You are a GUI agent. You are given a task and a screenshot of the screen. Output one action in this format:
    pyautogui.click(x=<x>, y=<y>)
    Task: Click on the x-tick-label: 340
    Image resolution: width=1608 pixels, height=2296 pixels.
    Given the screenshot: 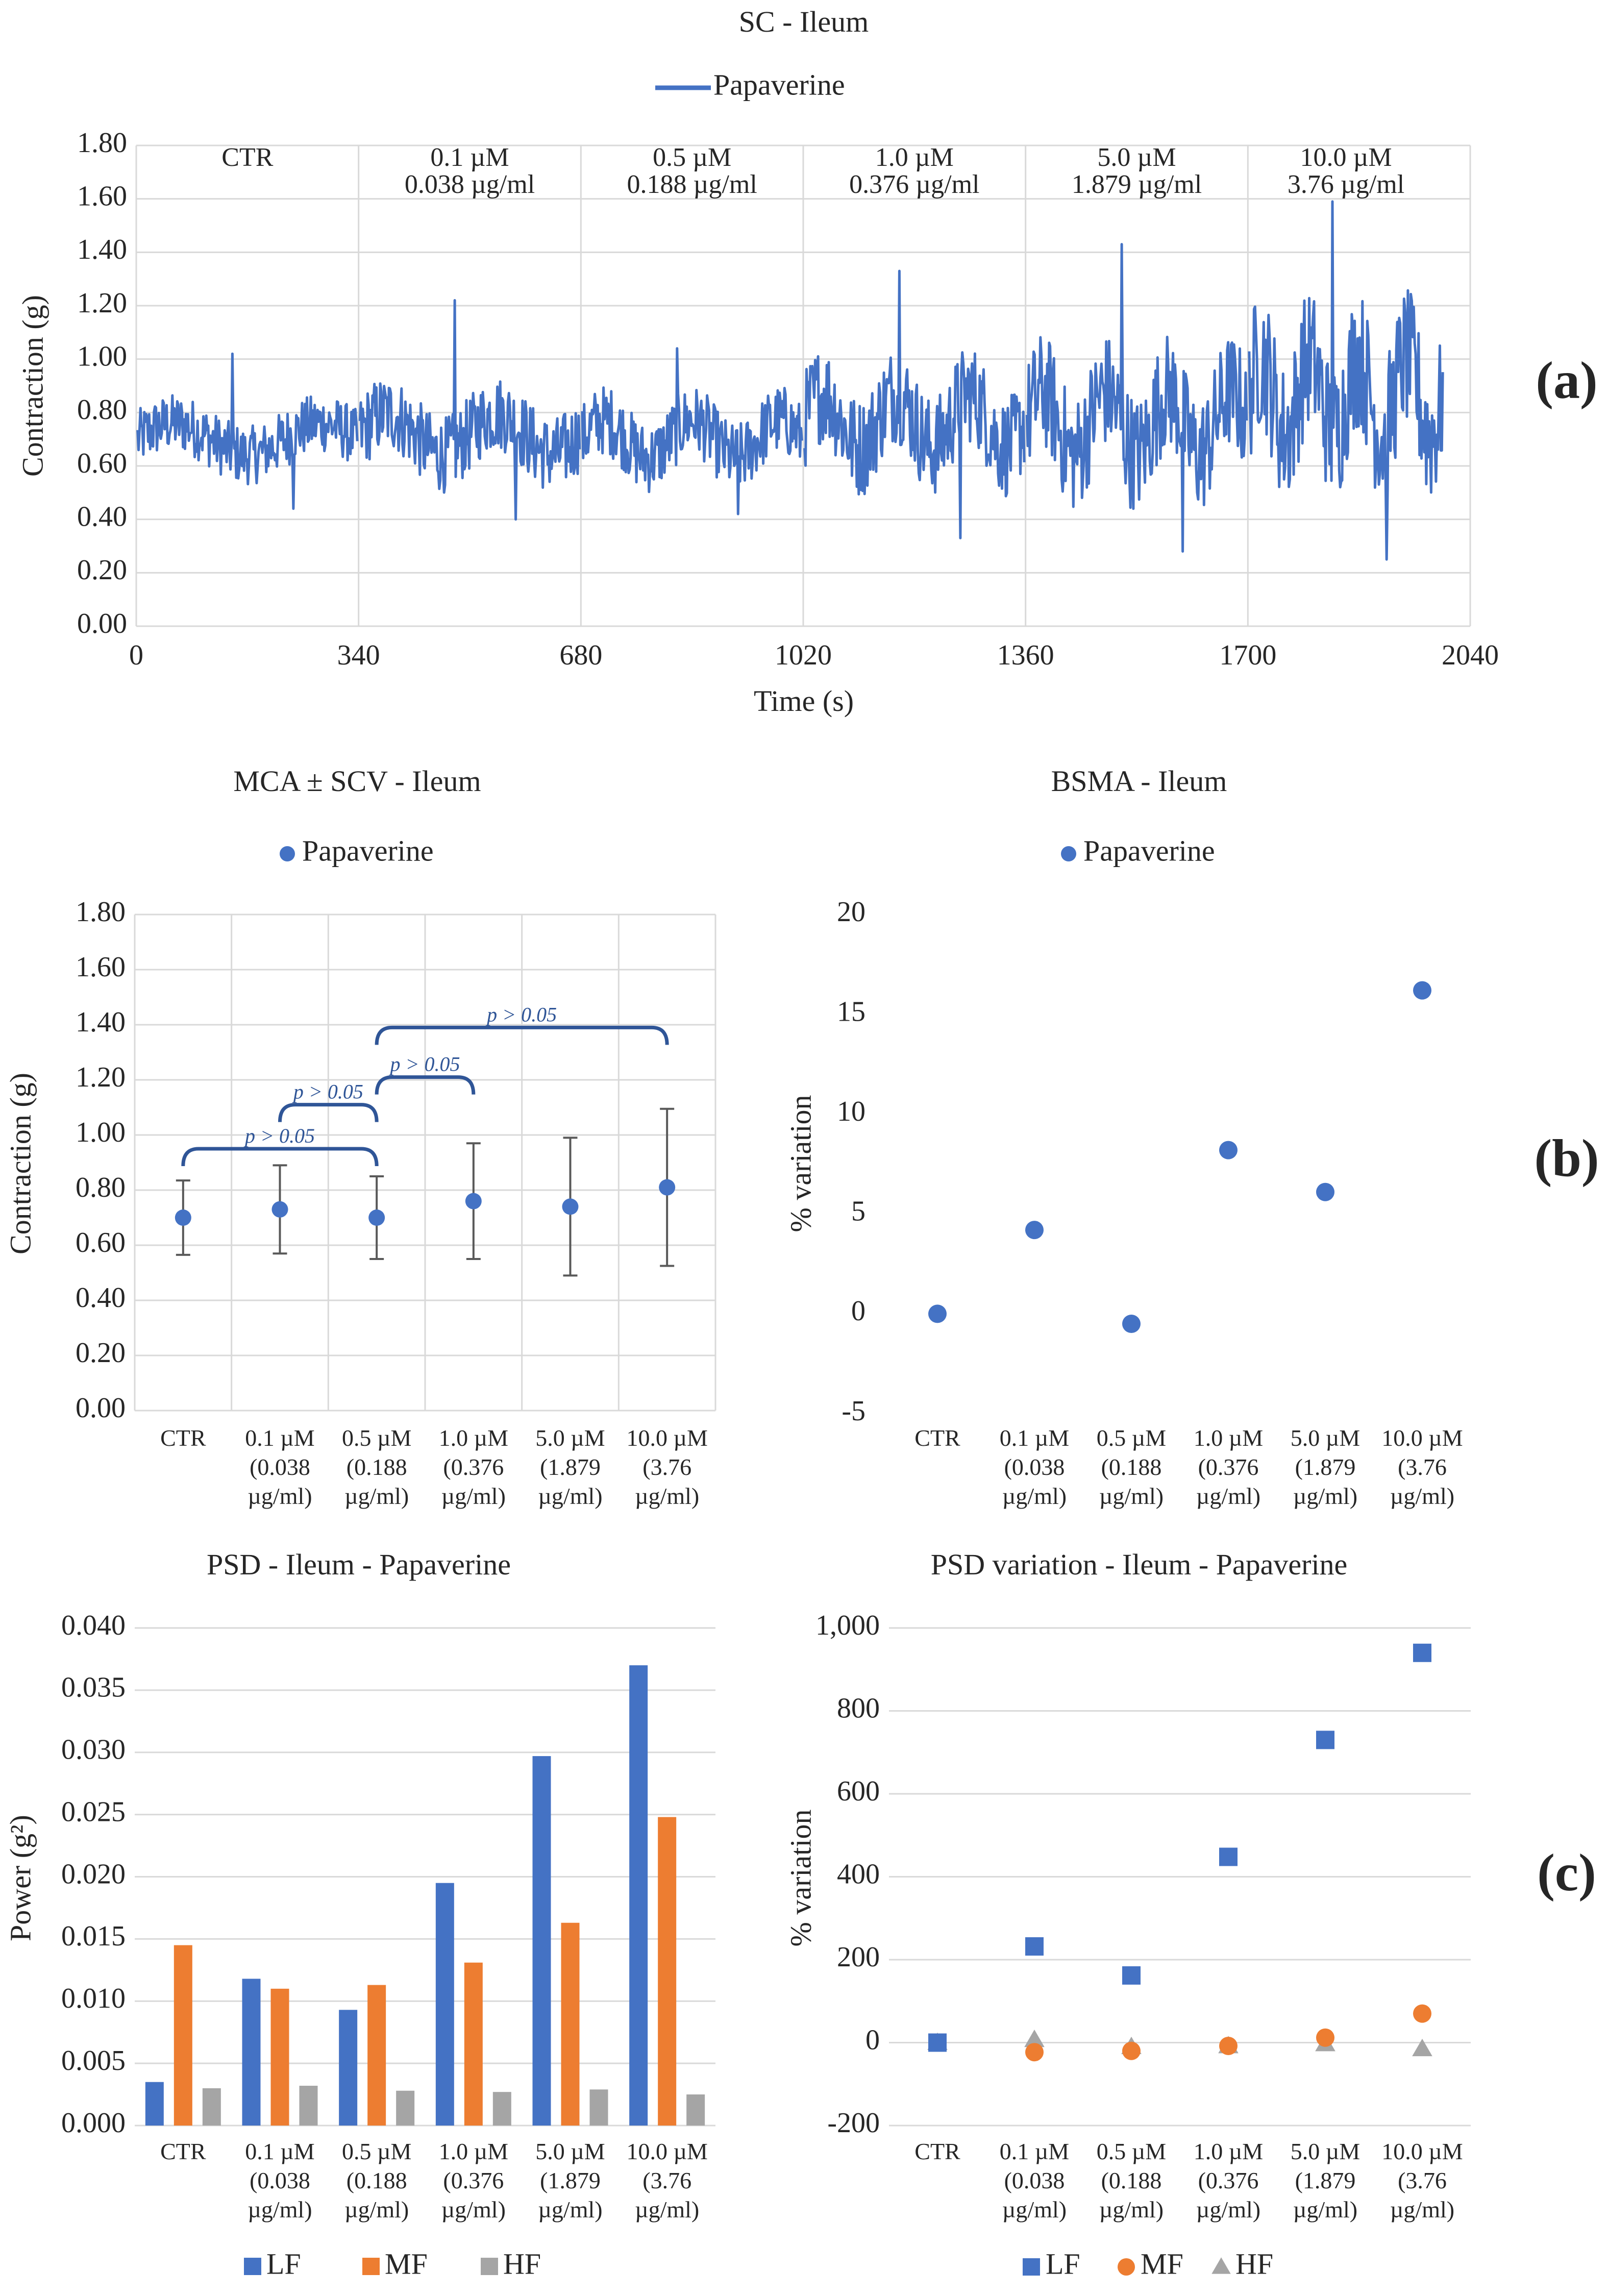 What is the action you would take?
    pyautogui.click(x=358, y=655)
    